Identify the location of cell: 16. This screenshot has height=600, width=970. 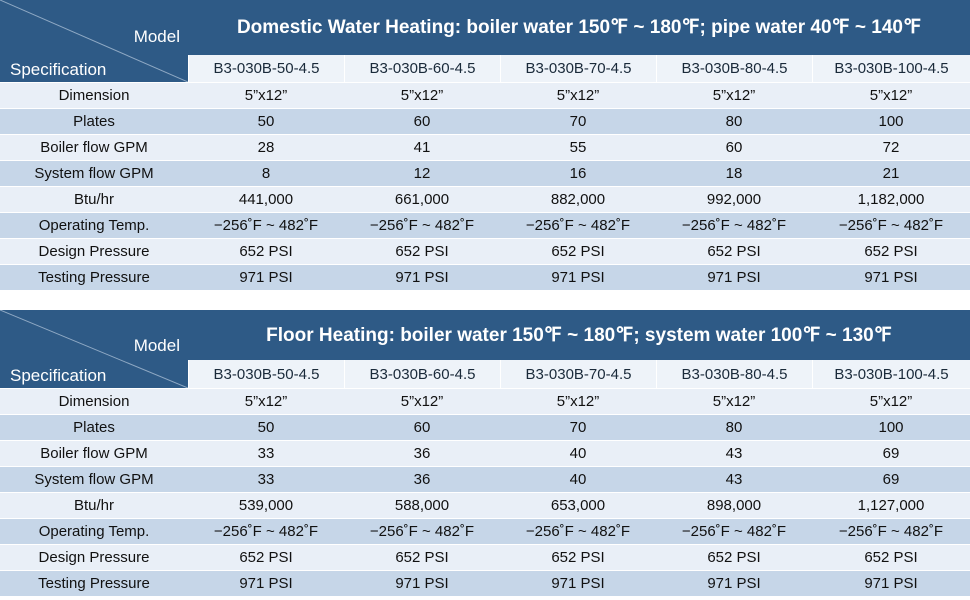
(578, 173).